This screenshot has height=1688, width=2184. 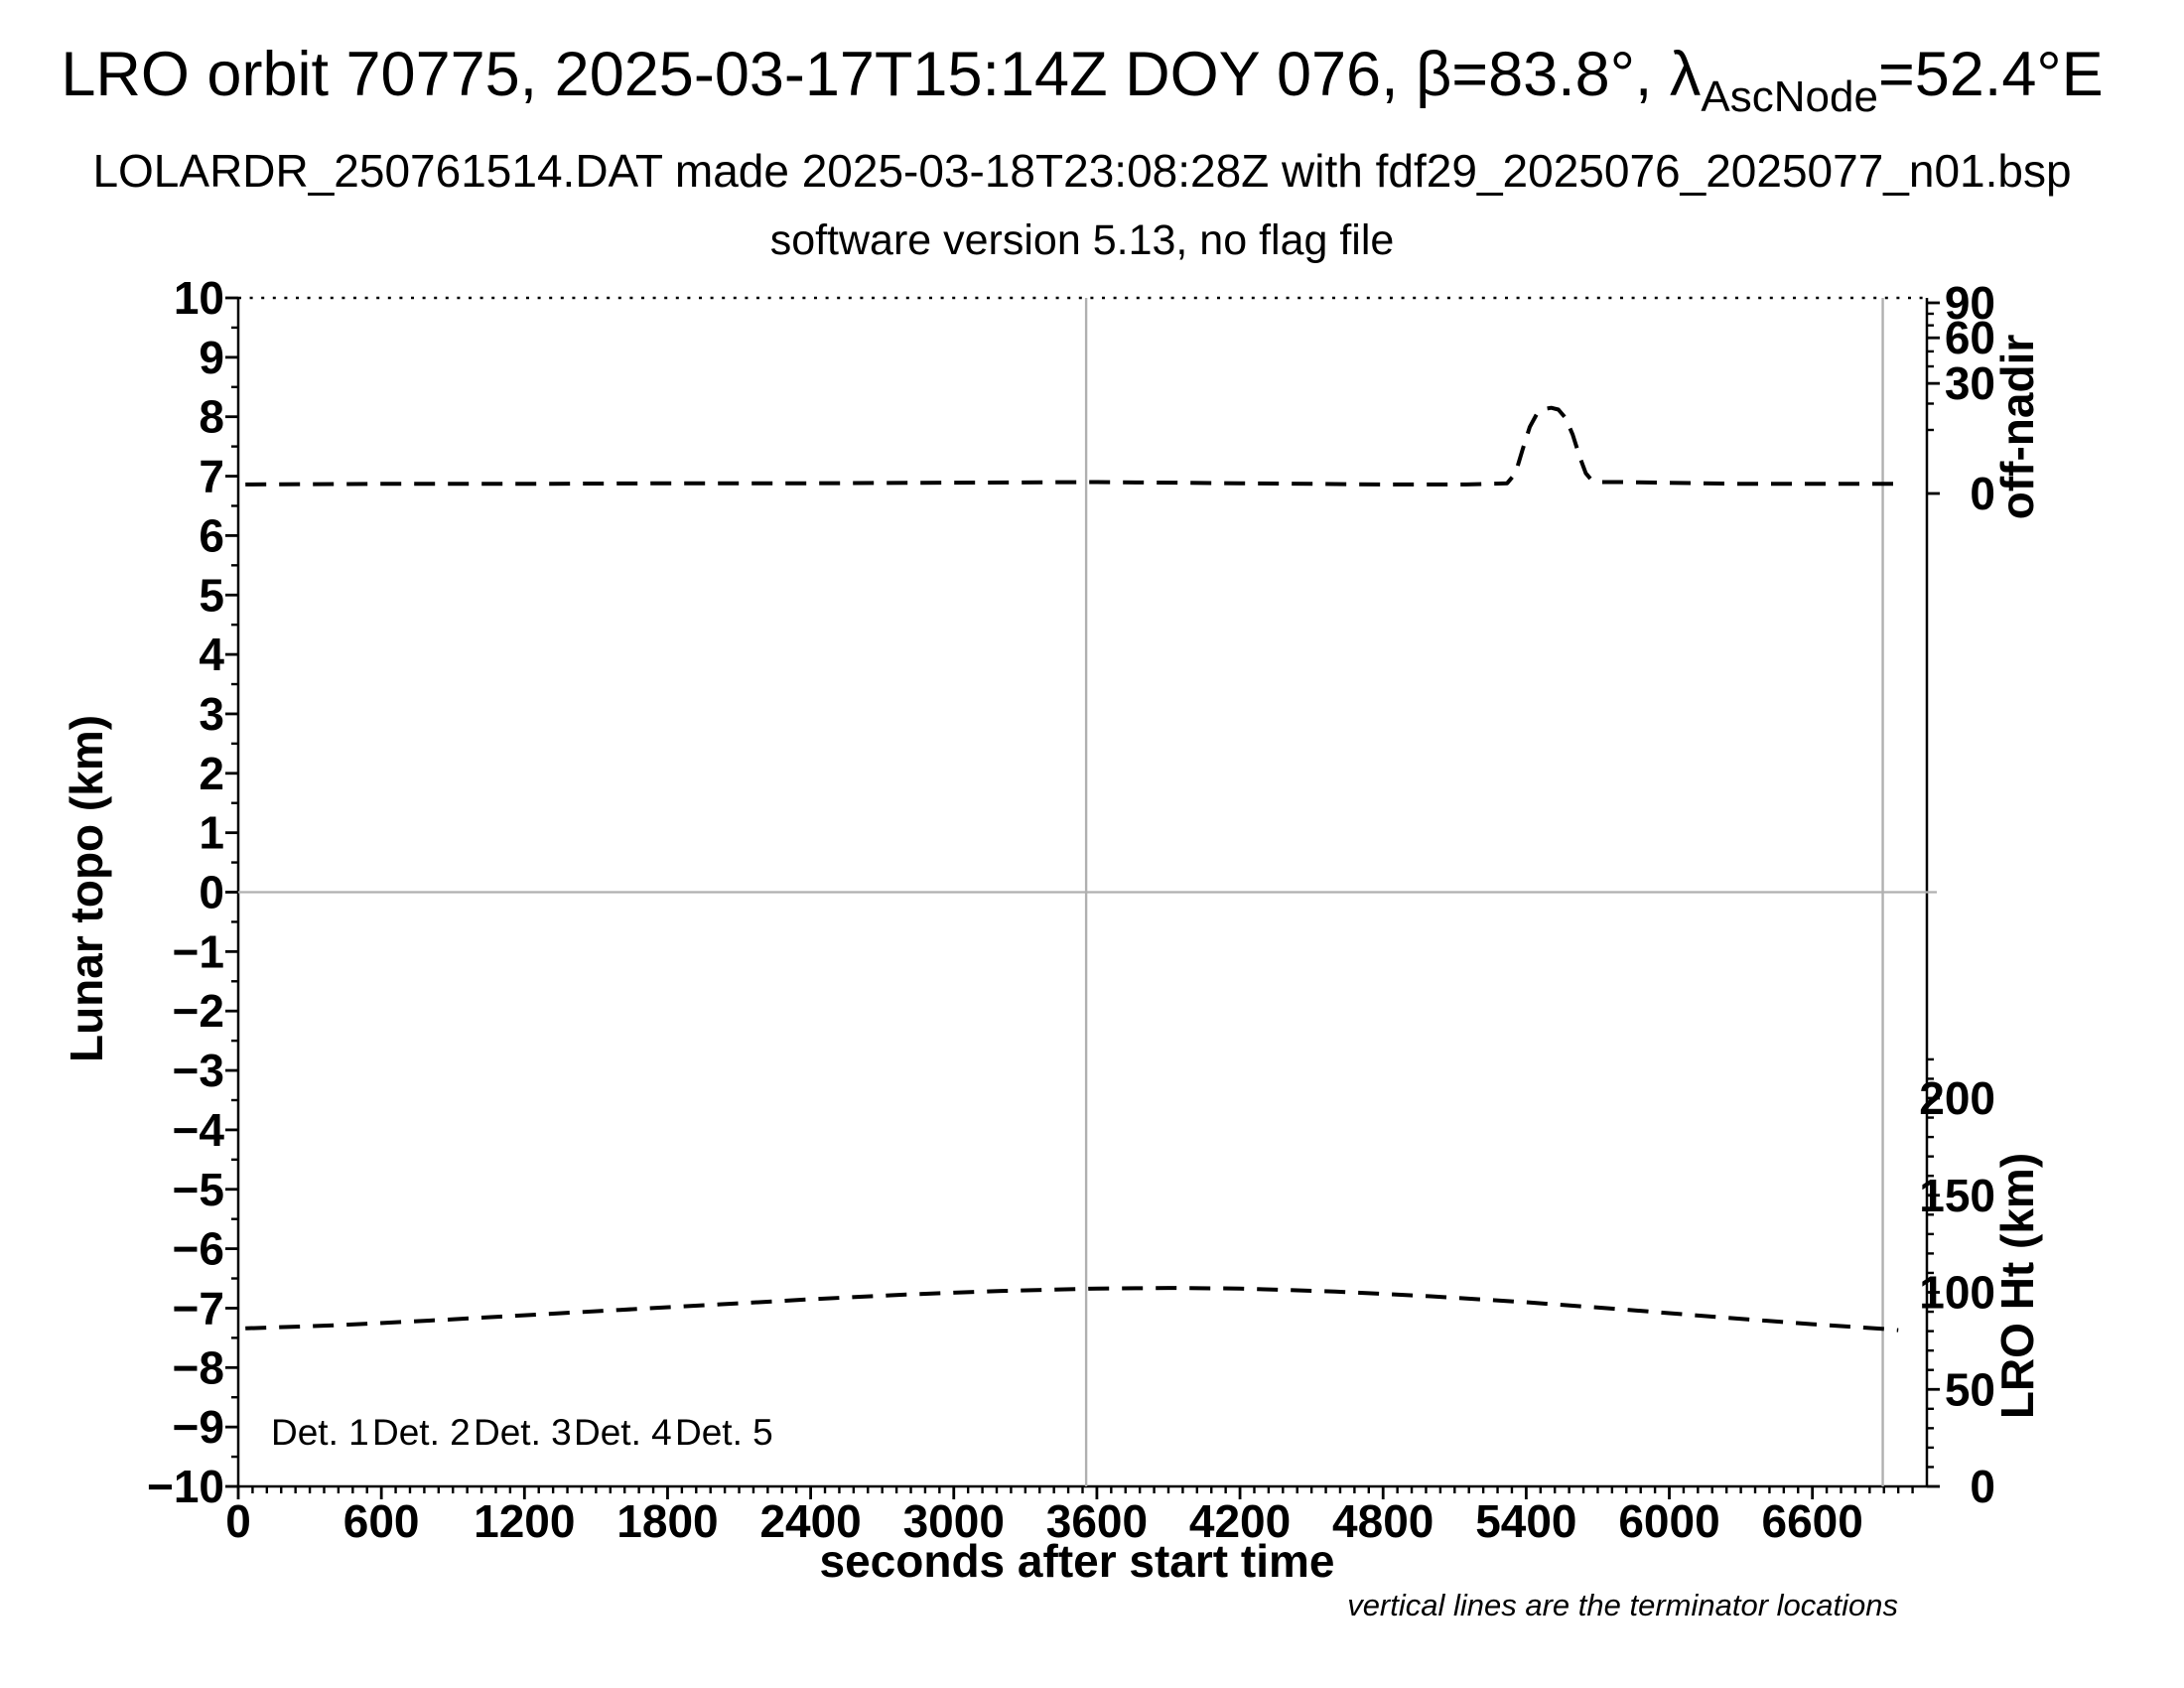 I want to click on x-tick-label: 3000, so click(x=954, y=1521).